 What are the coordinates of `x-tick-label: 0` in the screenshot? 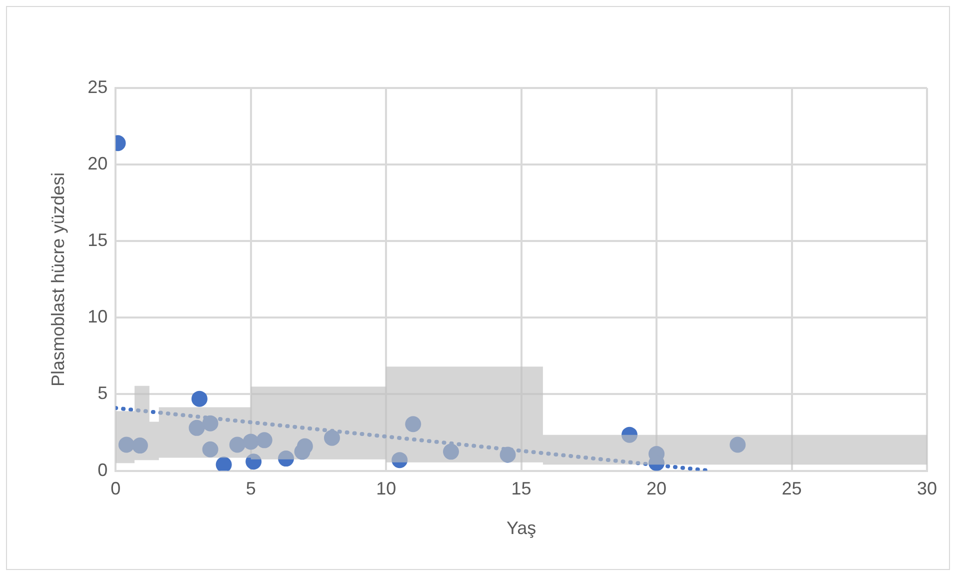 It's located at (115, 488).